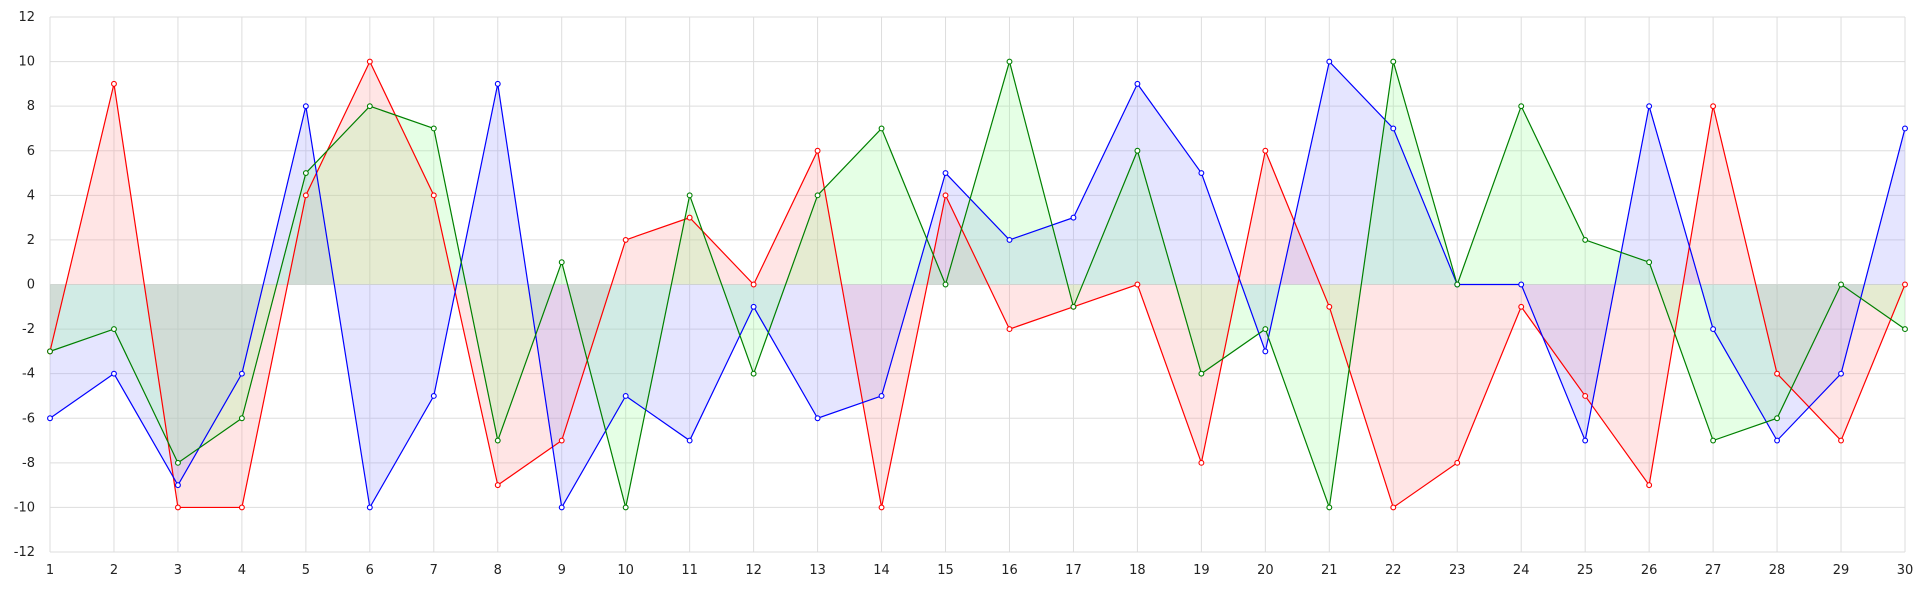 This screenshot has width=1920, height=605. I want to click on y-tick-label: -8, so click(28, 463).